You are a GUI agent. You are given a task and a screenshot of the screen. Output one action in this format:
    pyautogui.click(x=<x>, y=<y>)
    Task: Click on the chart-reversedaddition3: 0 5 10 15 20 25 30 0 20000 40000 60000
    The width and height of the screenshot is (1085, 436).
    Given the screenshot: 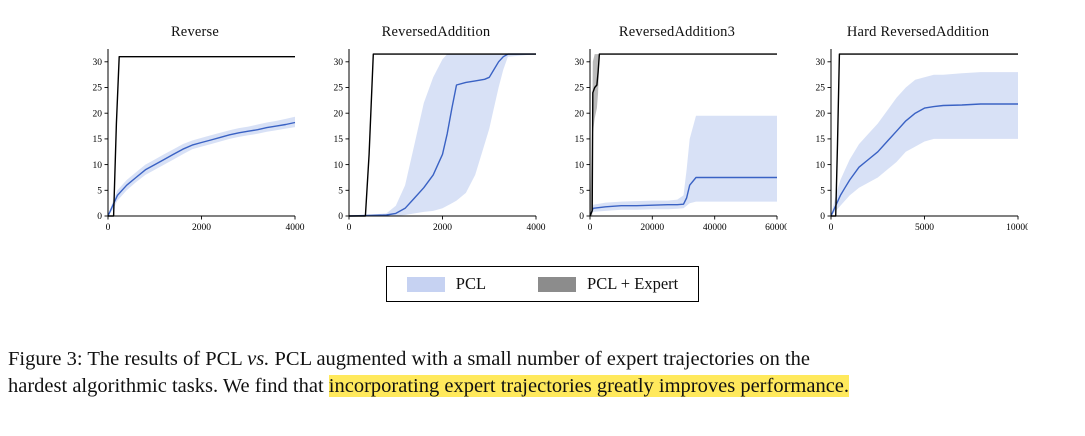 What is the action you would take?
    pyautogui.click(x=680, y=141)
    